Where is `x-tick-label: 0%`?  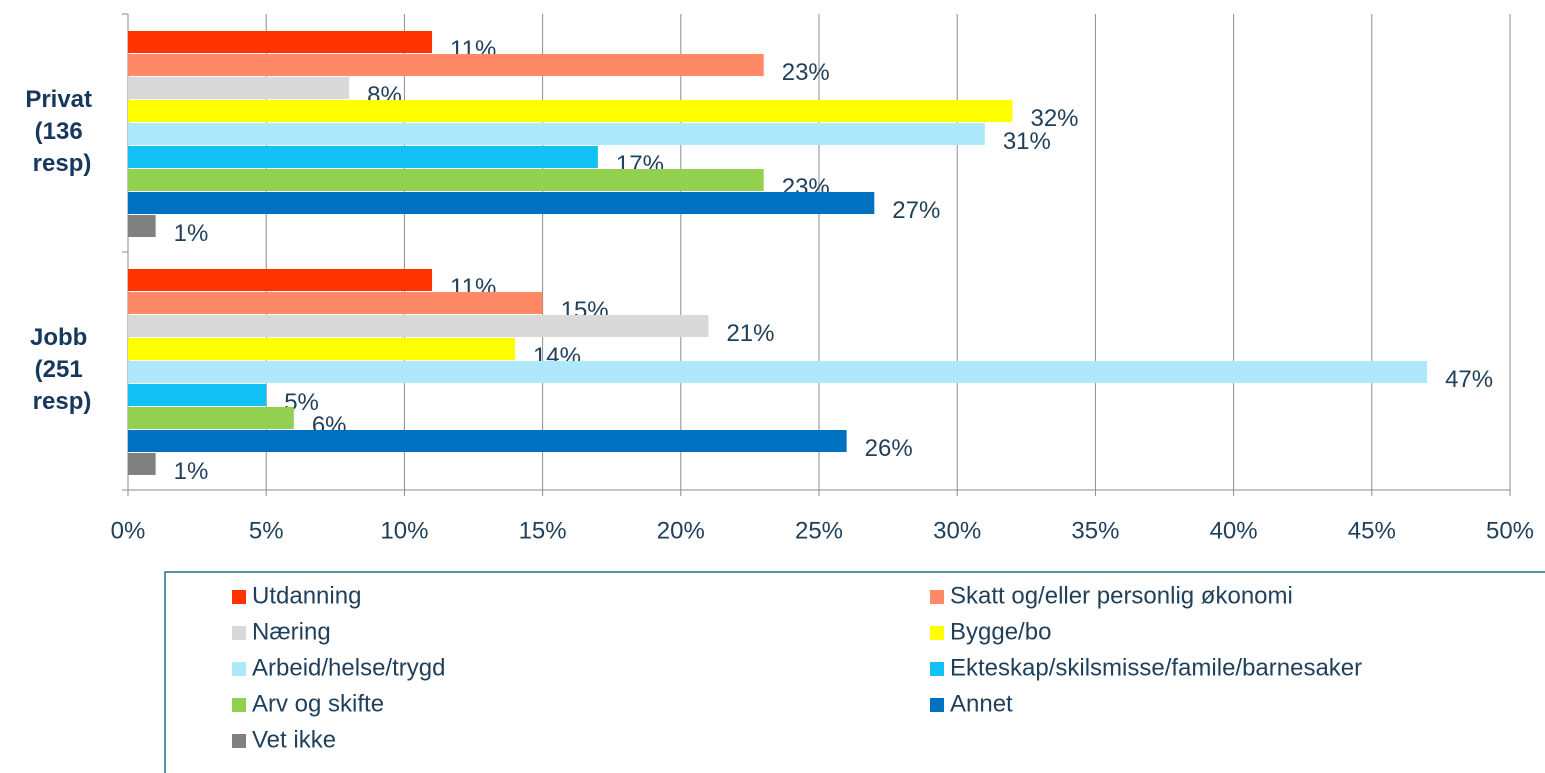 x-tick-label: 0% is located at coordinates (128, 530).